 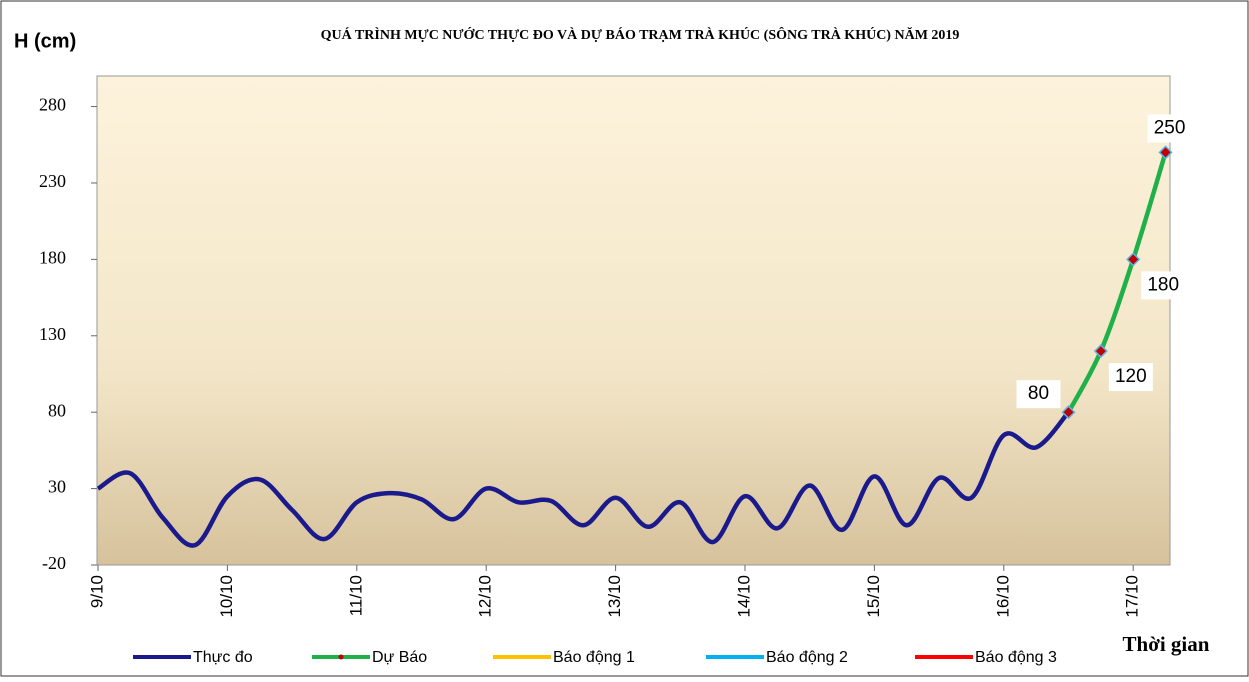 I want to click on data-label: 120, so click(x=1131, y=376).